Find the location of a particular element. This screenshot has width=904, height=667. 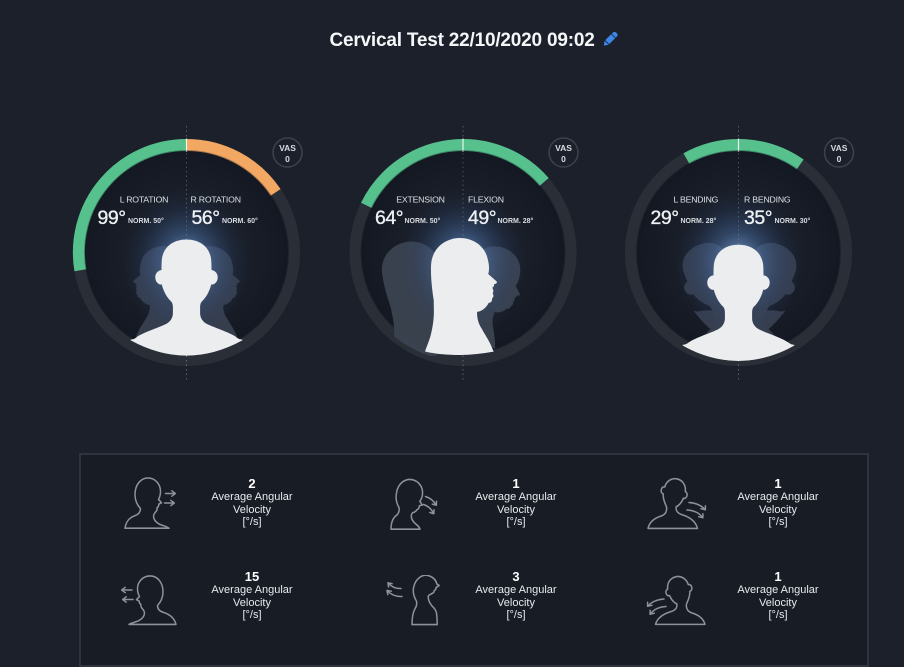

svg-text: EXTENSION is located at coordinates (420, 200).